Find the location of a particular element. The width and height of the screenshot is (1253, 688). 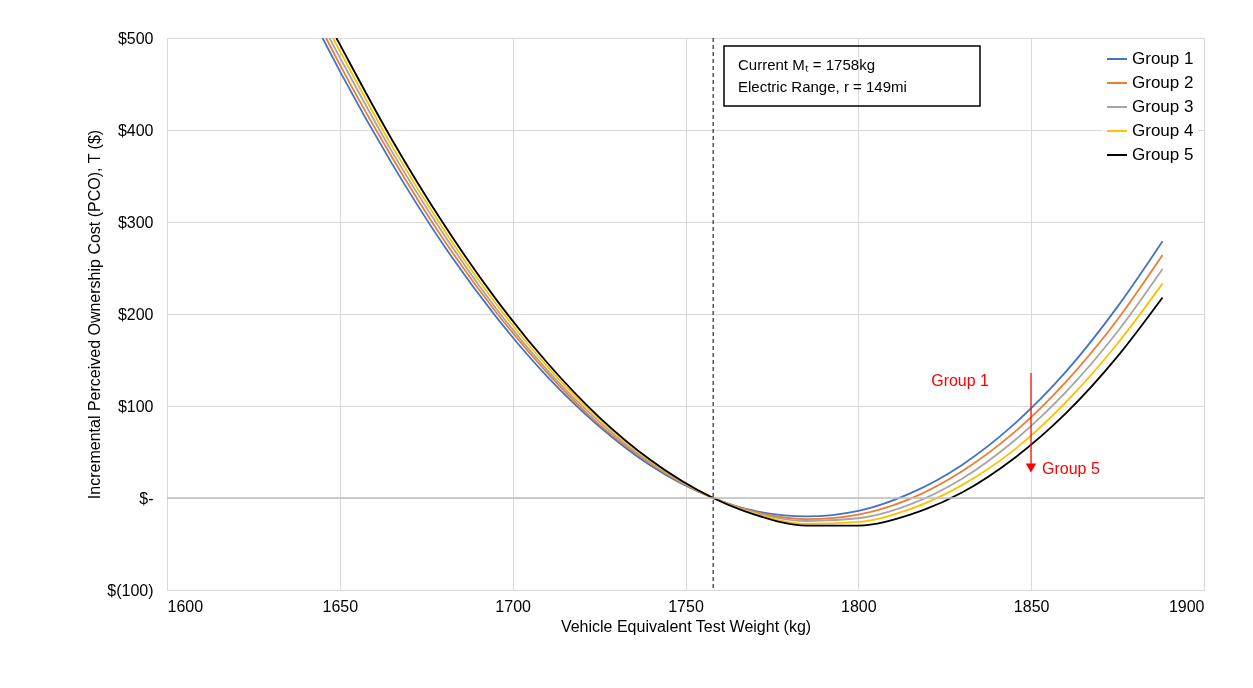

annotation: Current Mₜ = 1758kg is located at coordinates (806, 64).